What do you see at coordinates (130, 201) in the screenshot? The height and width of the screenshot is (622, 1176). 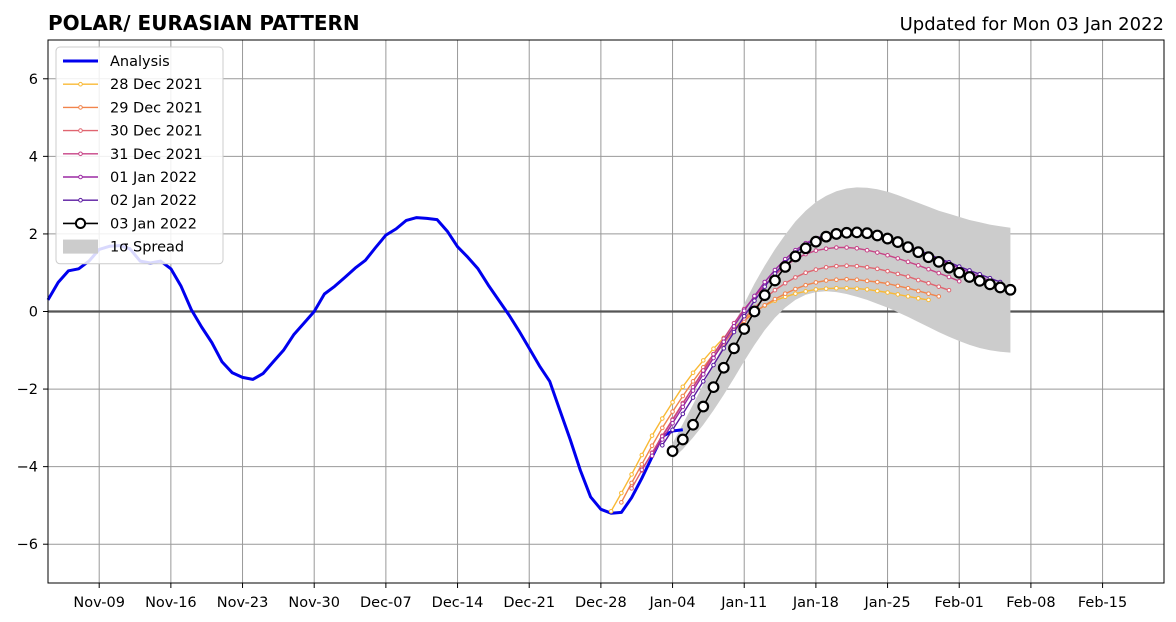 I see `legend-entry: 02 Jan 2022` at bounding box center [130, 201].